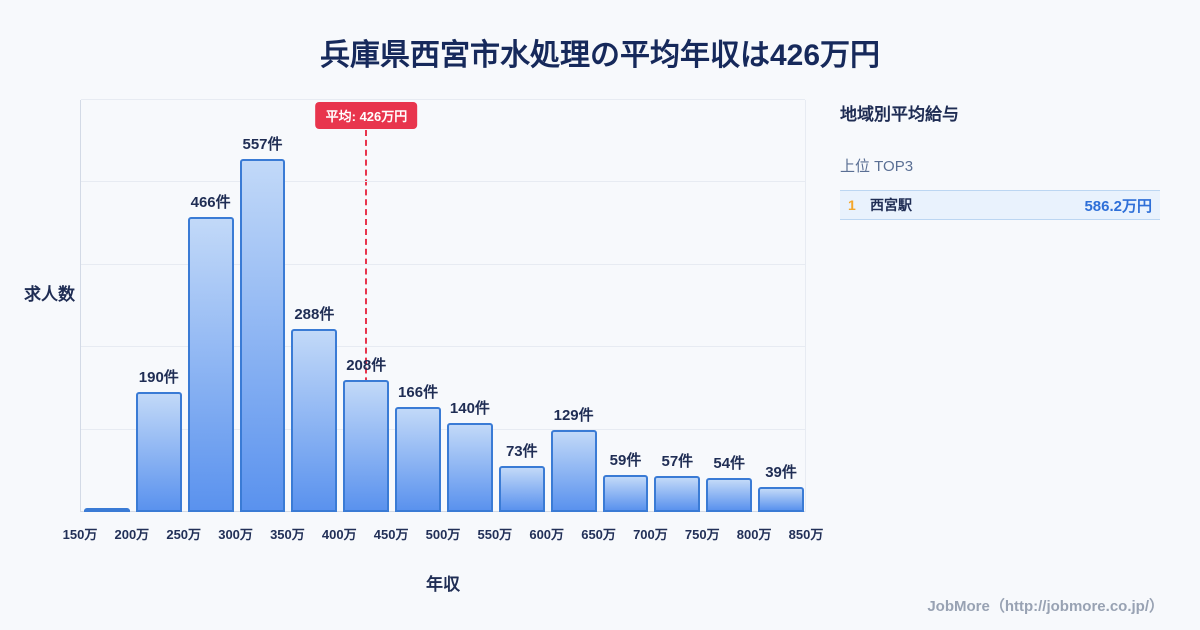  What do you see at coordinates (899, 114) in the screenshot?
I see `sidebar-heading: 地域別平均給与` at bounding box center [899, 114].